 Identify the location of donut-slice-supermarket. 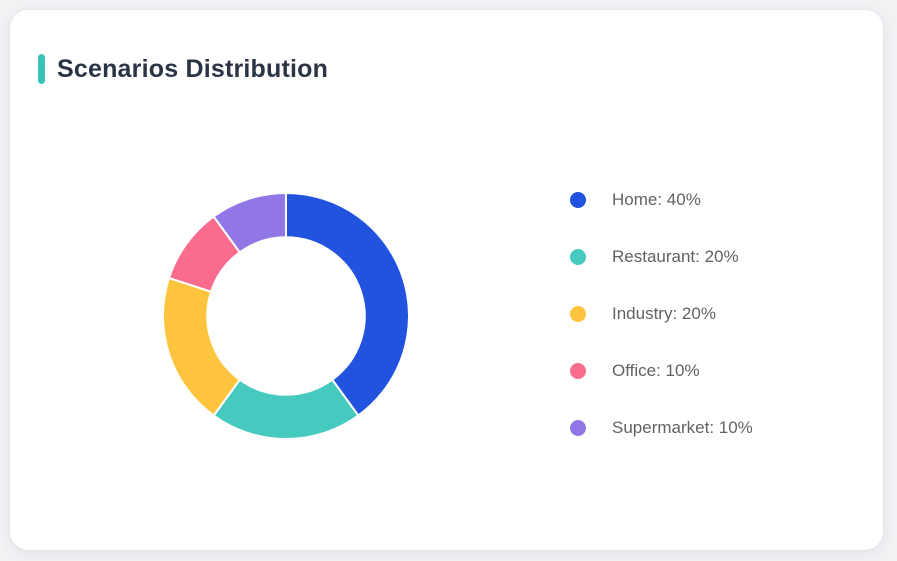
(249, 223).